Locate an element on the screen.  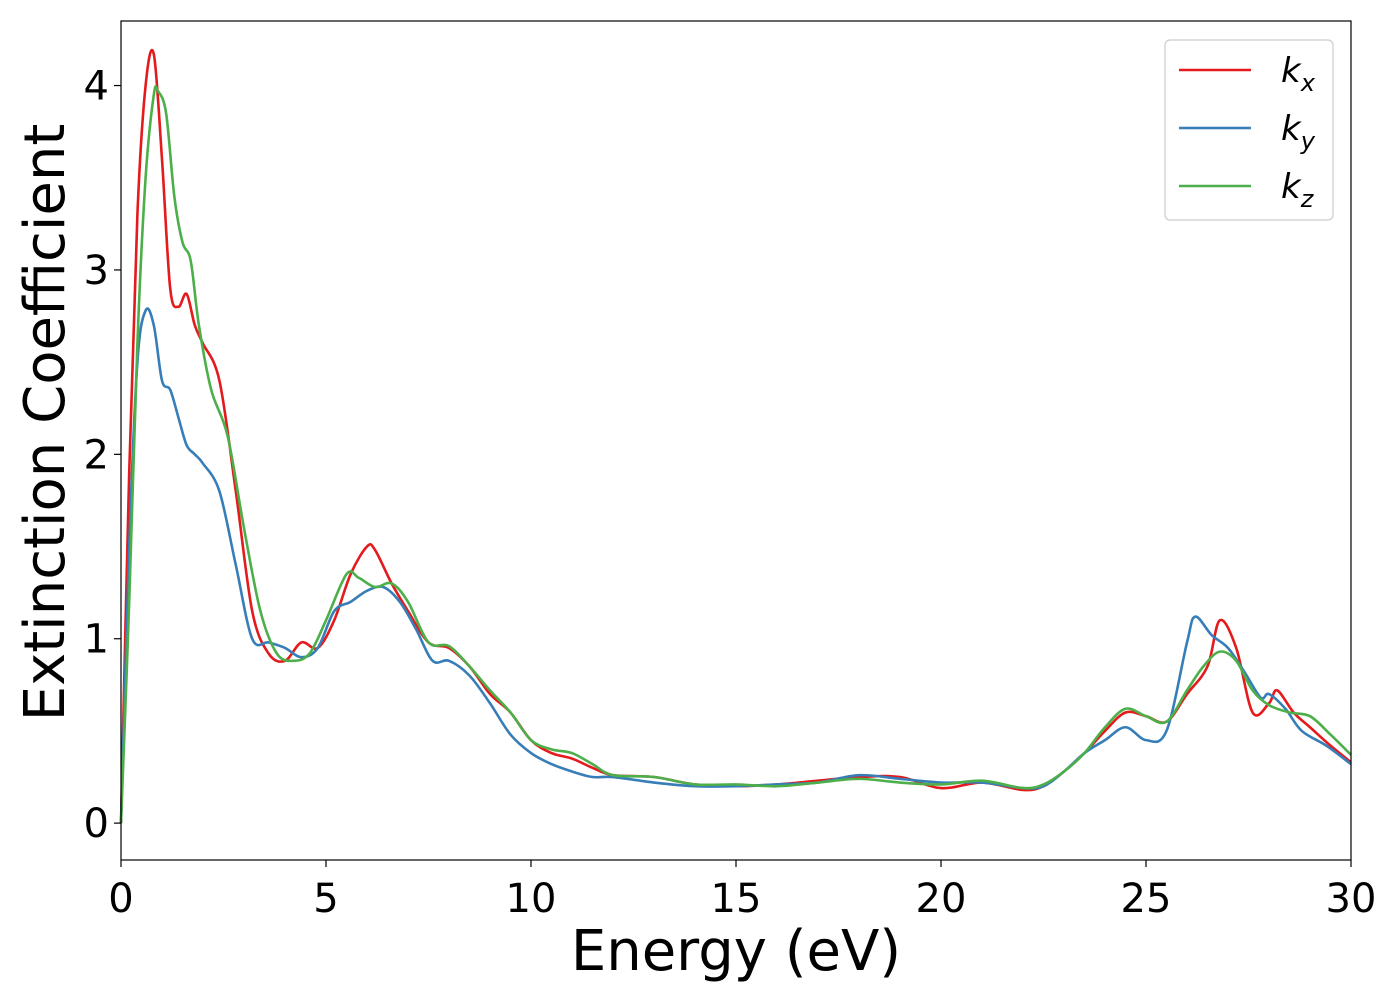
legend-label-y: ky is located at coordinates (1298, 132).